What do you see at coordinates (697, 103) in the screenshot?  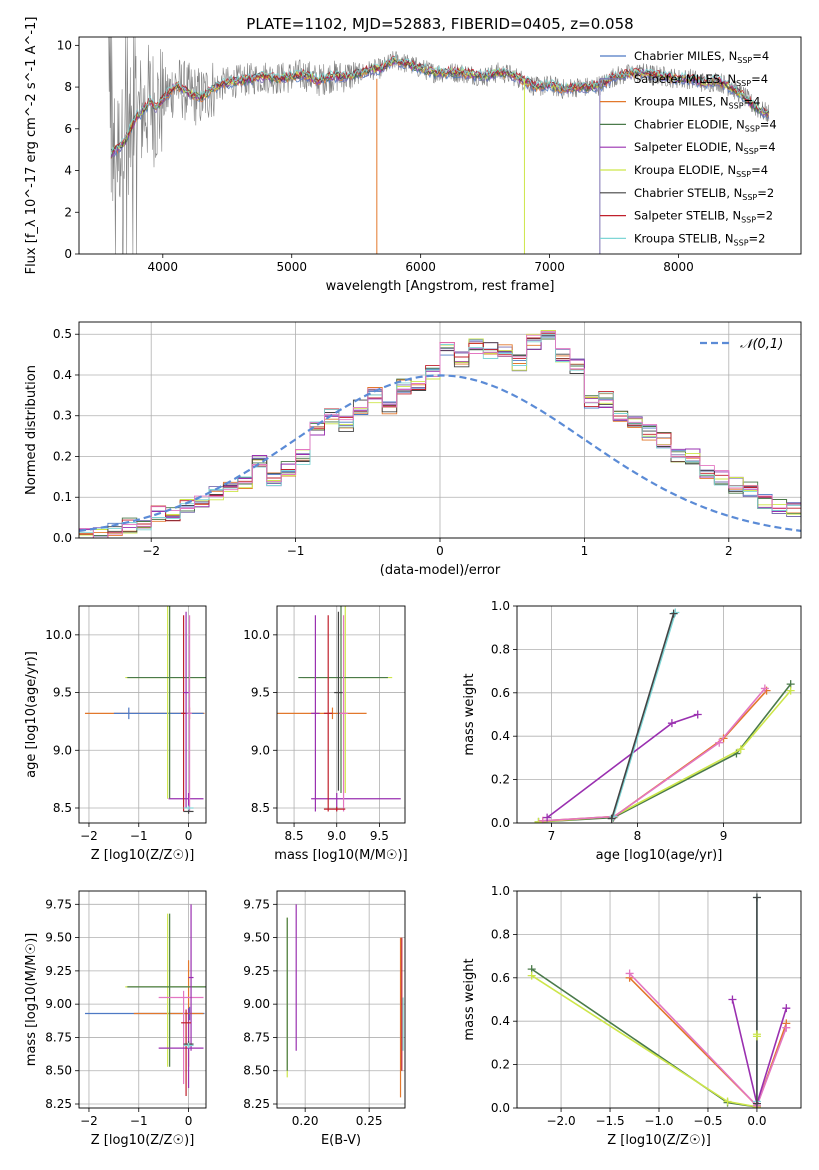 I see `spectrum-legend-label: Kroupa MILES, NSSP=4` at bounding box center [697, 103].